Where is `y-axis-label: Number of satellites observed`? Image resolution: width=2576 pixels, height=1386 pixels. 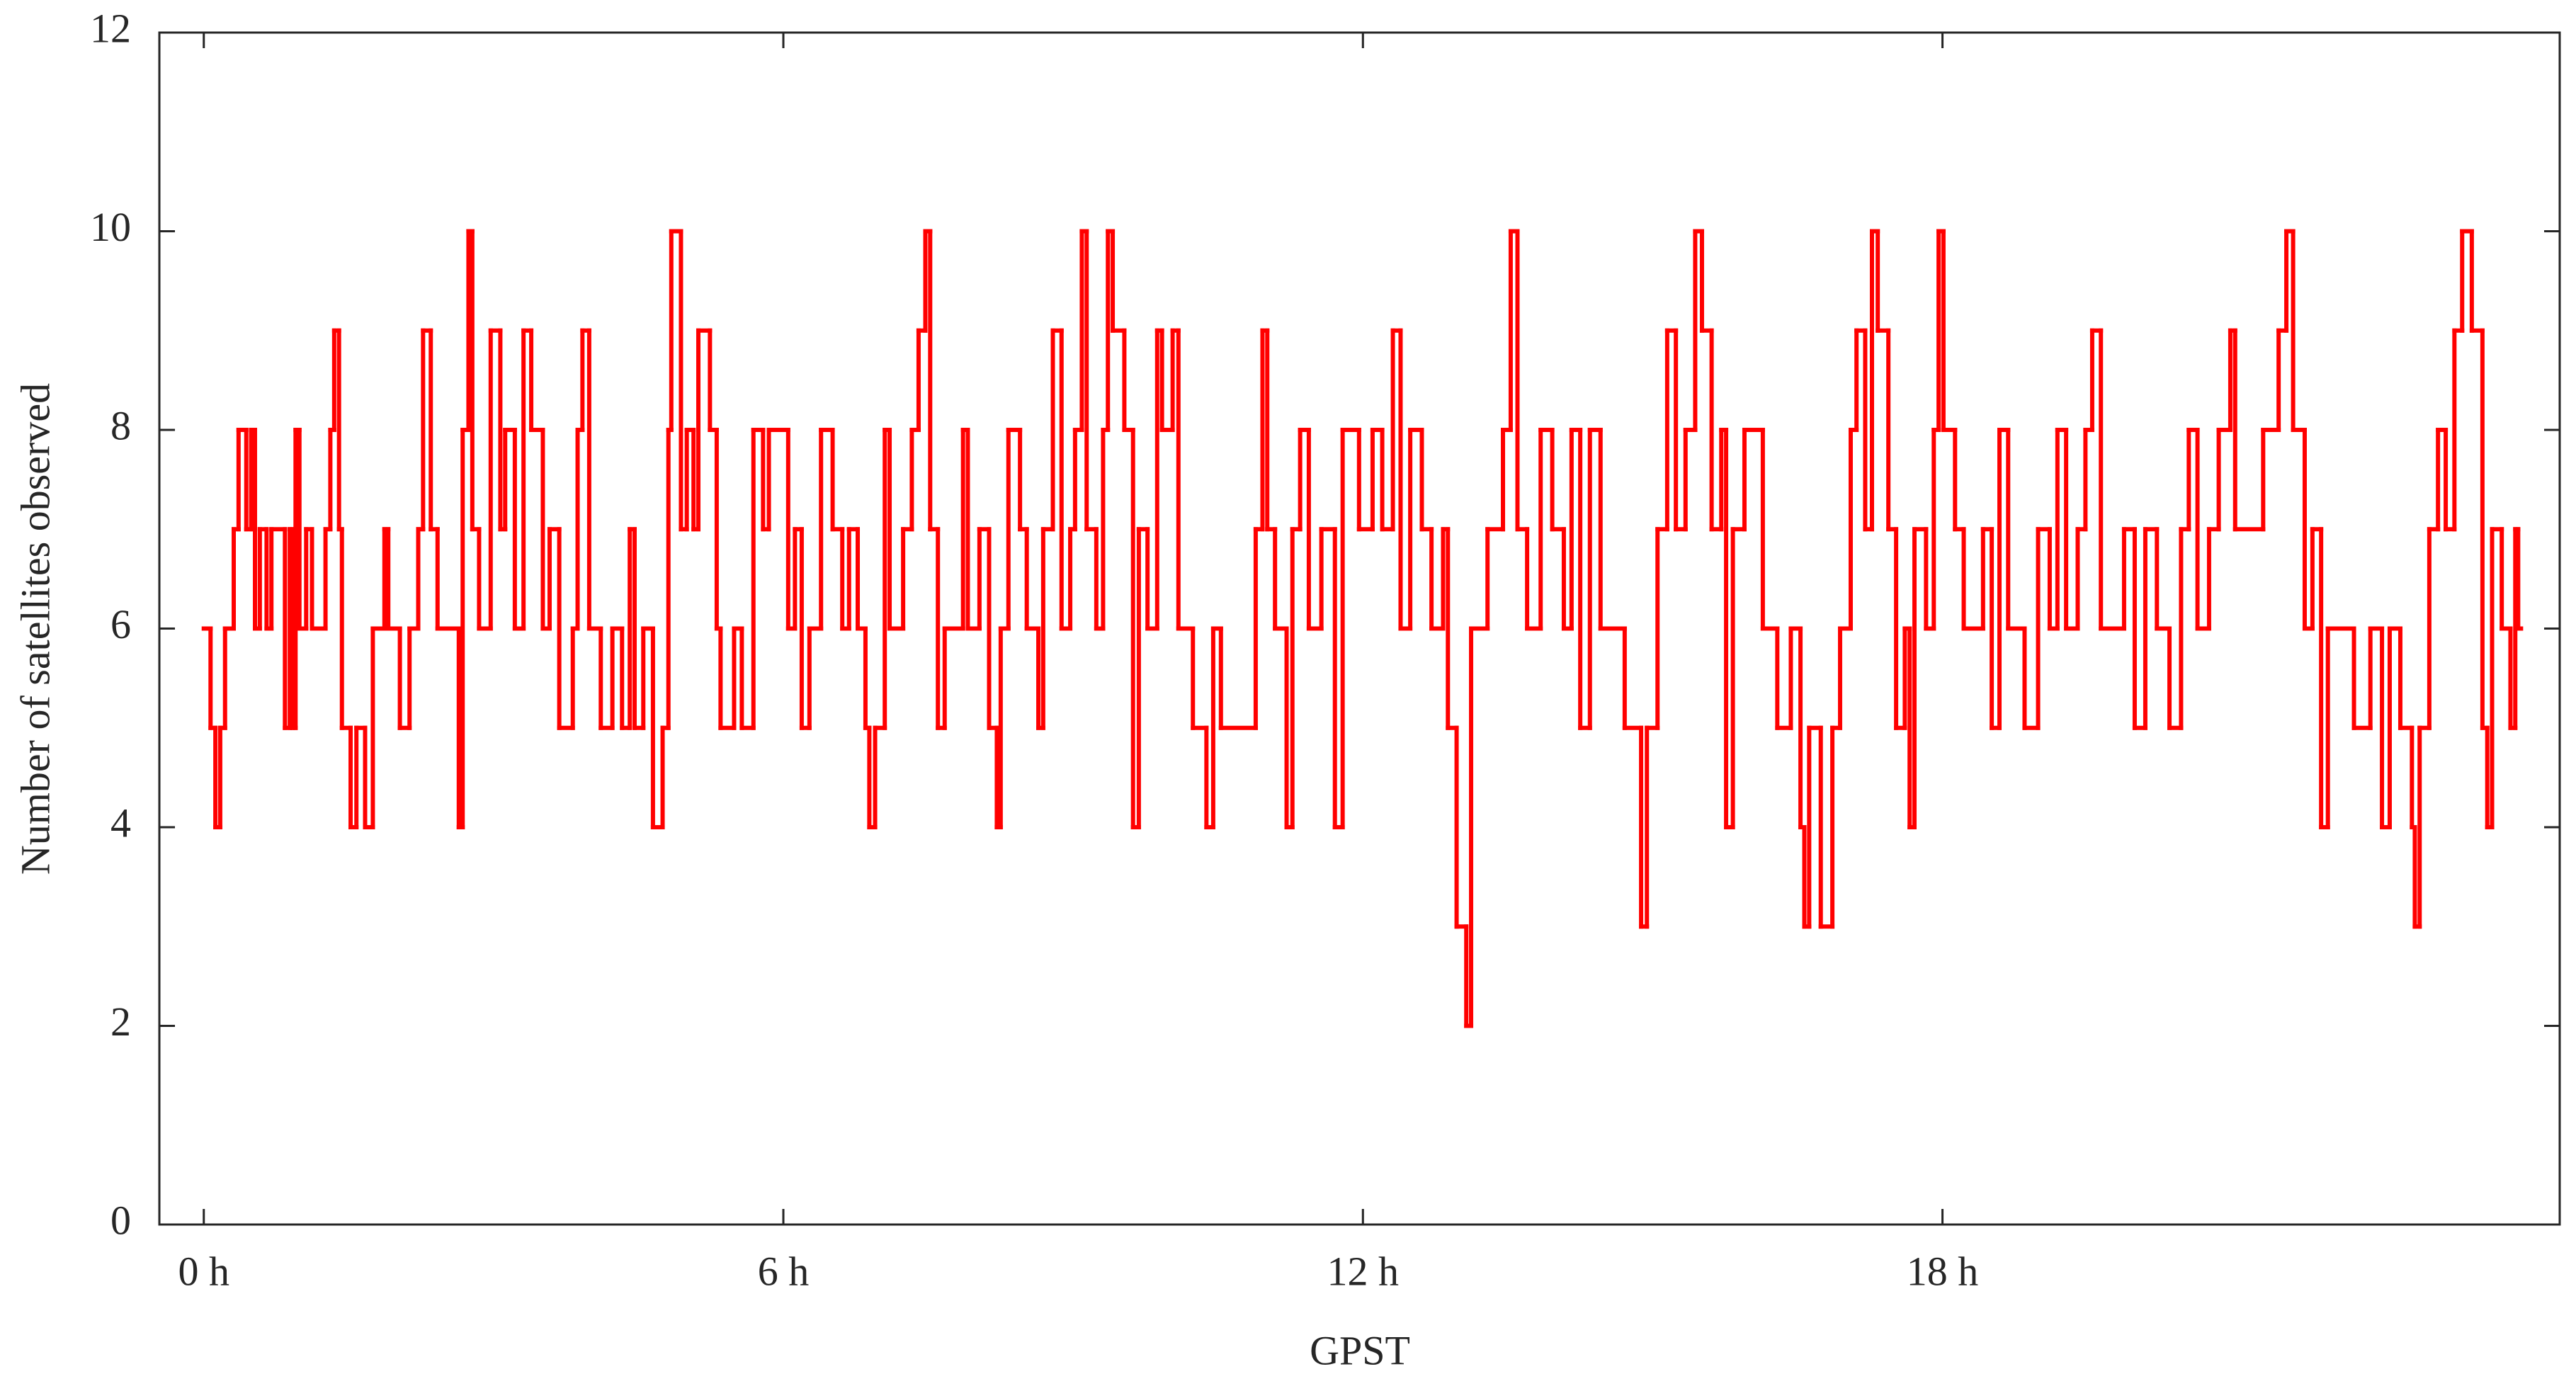
y-axis-label: Number of satellites observed is located at coordinates (35, 629).